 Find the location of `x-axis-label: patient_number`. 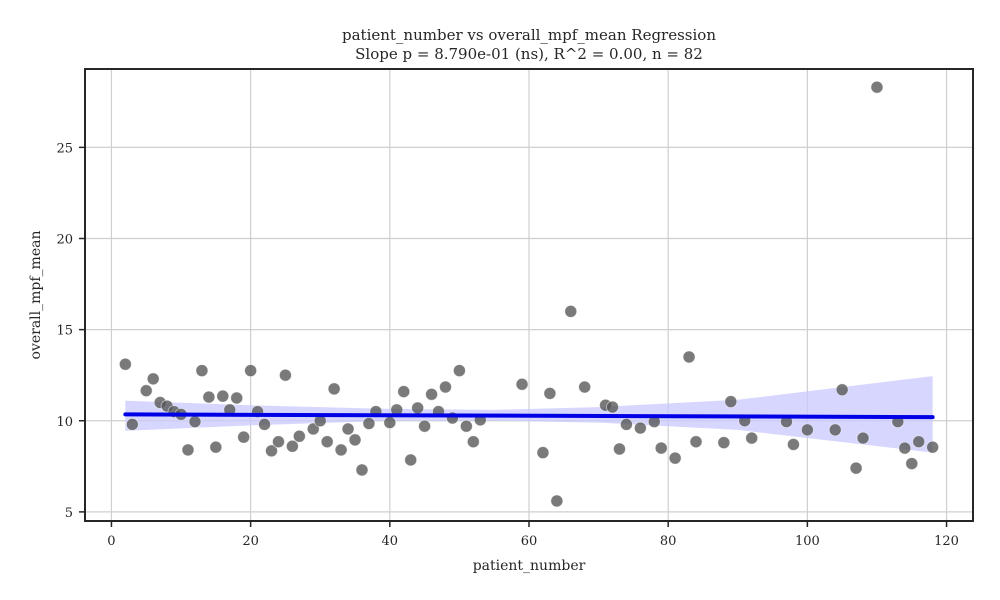

x-axis-label: patient_number is located at coordinates (529, 566).